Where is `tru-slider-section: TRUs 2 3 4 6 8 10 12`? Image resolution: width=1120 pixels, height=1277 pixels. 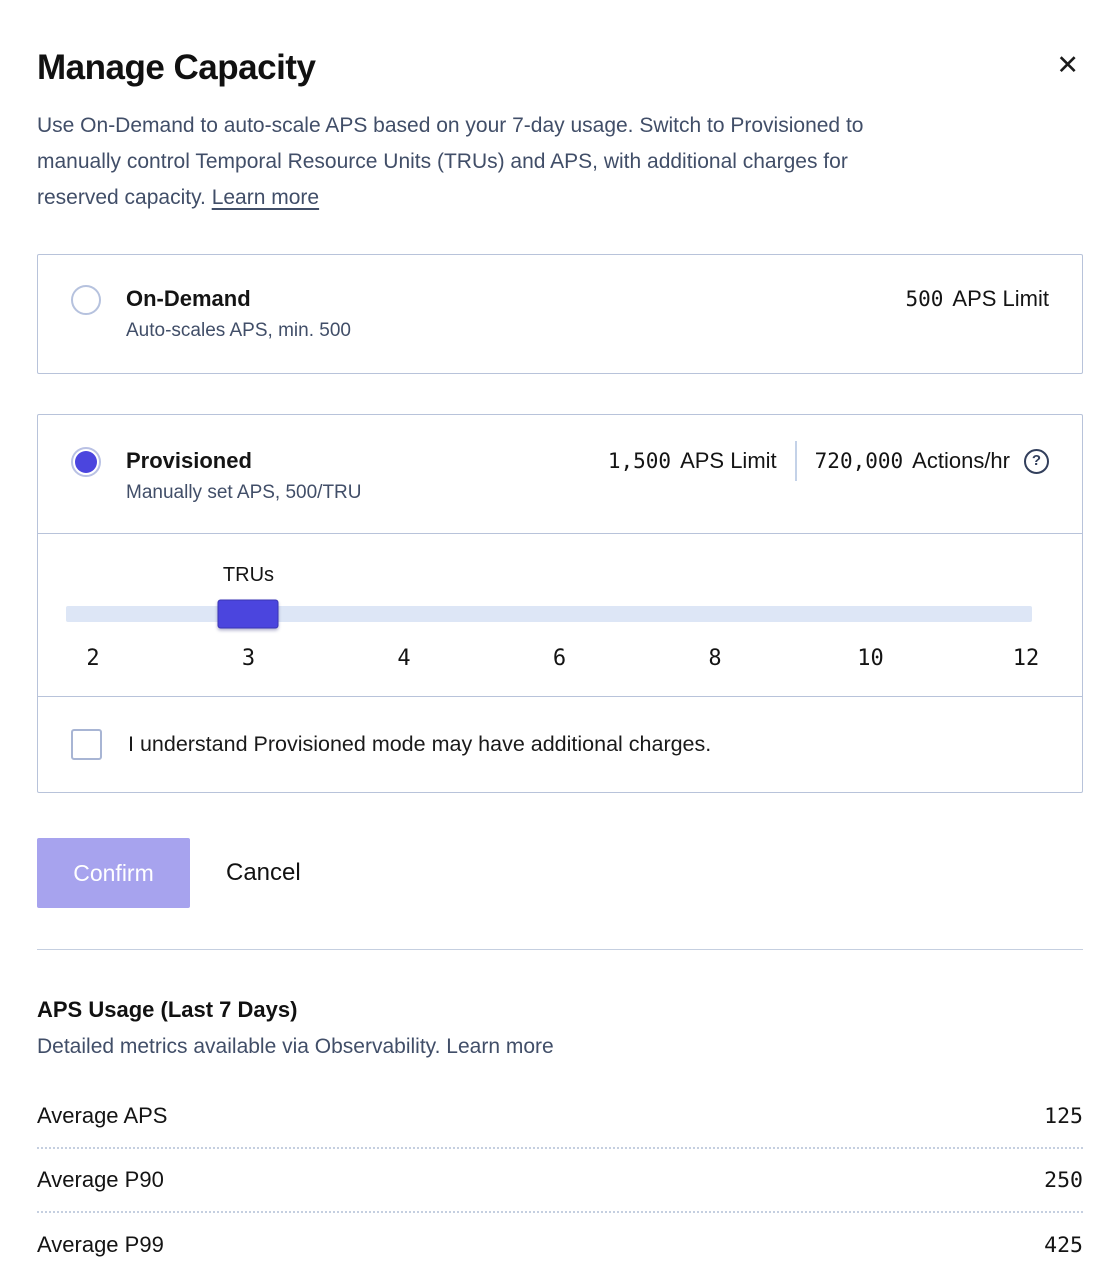 tru-slider-section: TRUs 2 3 4 6 8 10 12 is located at coordinates (560, 614).